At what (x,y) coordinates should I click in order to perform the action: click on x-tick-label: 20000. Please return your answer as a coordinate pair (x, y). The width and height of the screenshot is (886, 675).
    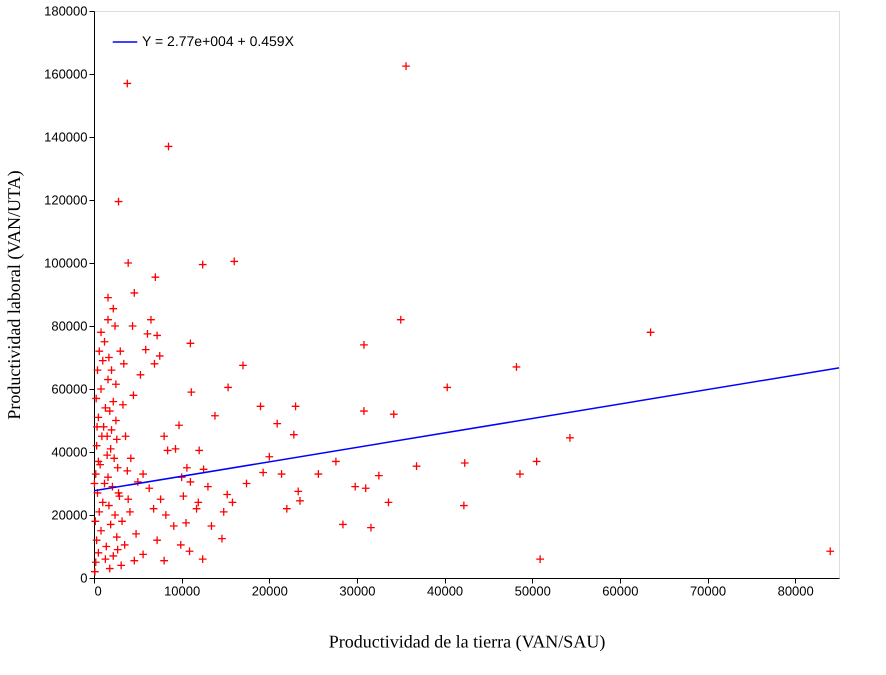
    Looking at the image, I should click on (270, 591).